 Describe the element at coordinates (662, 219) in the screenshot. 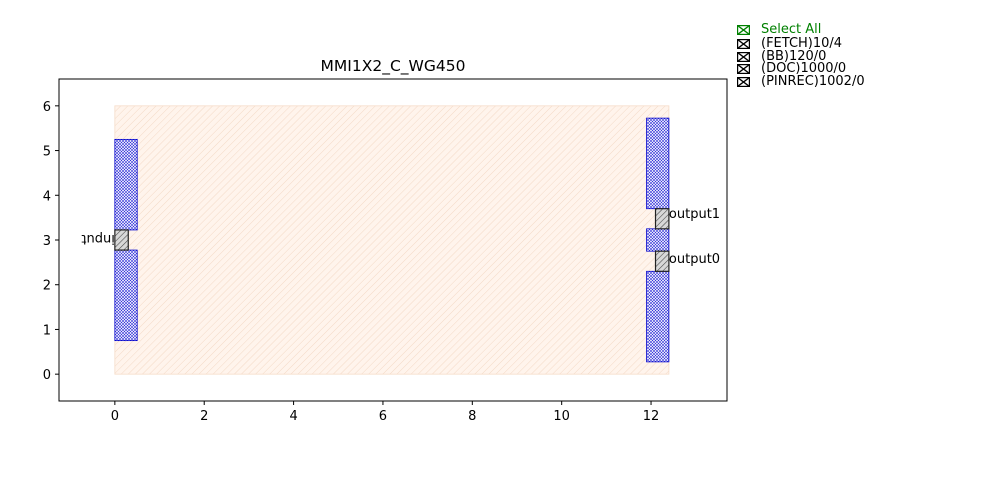

I see `pin-output1-hatch` at that location.